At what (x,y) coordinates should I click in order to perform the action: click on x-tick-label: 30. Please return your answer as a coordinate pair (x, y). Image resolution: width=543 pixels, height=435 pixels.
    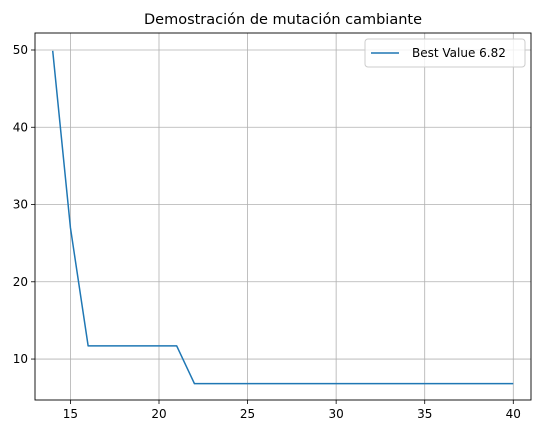
    Looking at the image, I should click on (336, 414).